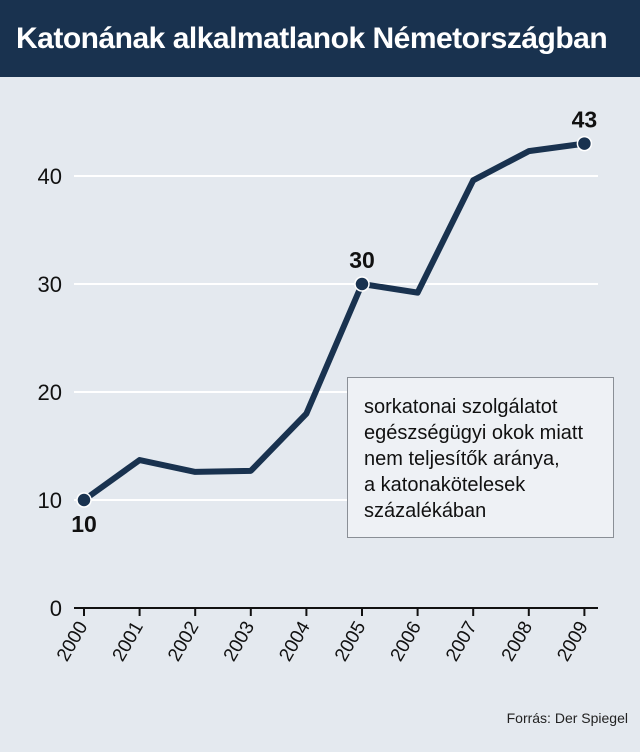 Image resolution: width=640 pixels, height=752 pixels. Describe the element at coordinates (50, 500) in the screenshot. I see `y-tick-label: 10` at that location.